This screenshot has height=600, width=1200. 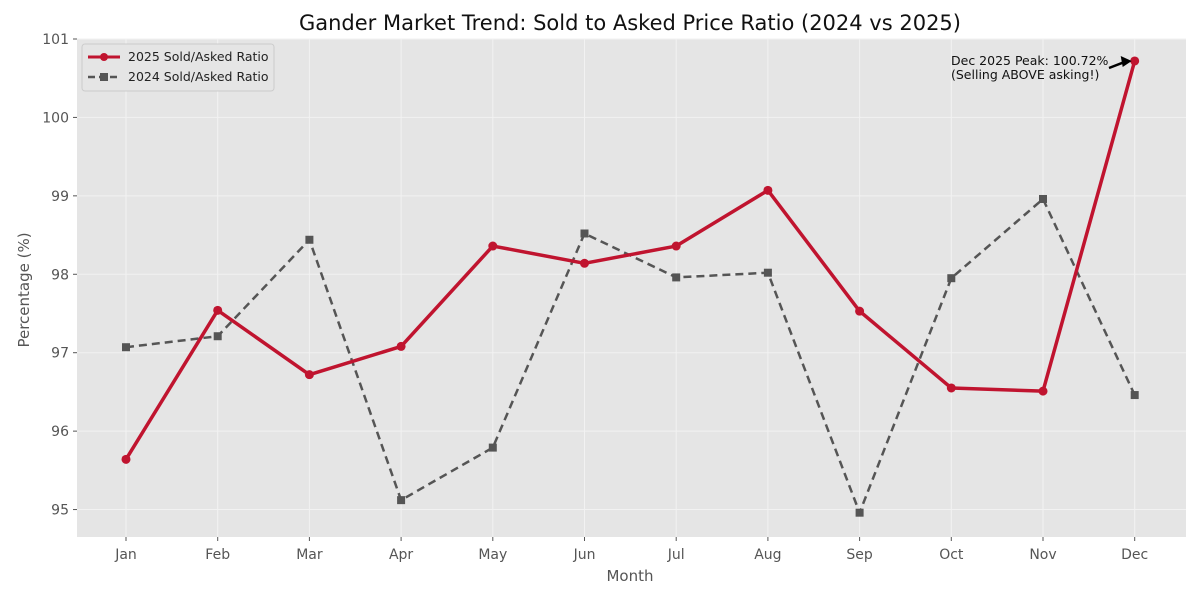 What do you see at coordinates (676, 555) in the screenshot?
I see `x-tick-label: Jul` at bounding box center [676, 555].